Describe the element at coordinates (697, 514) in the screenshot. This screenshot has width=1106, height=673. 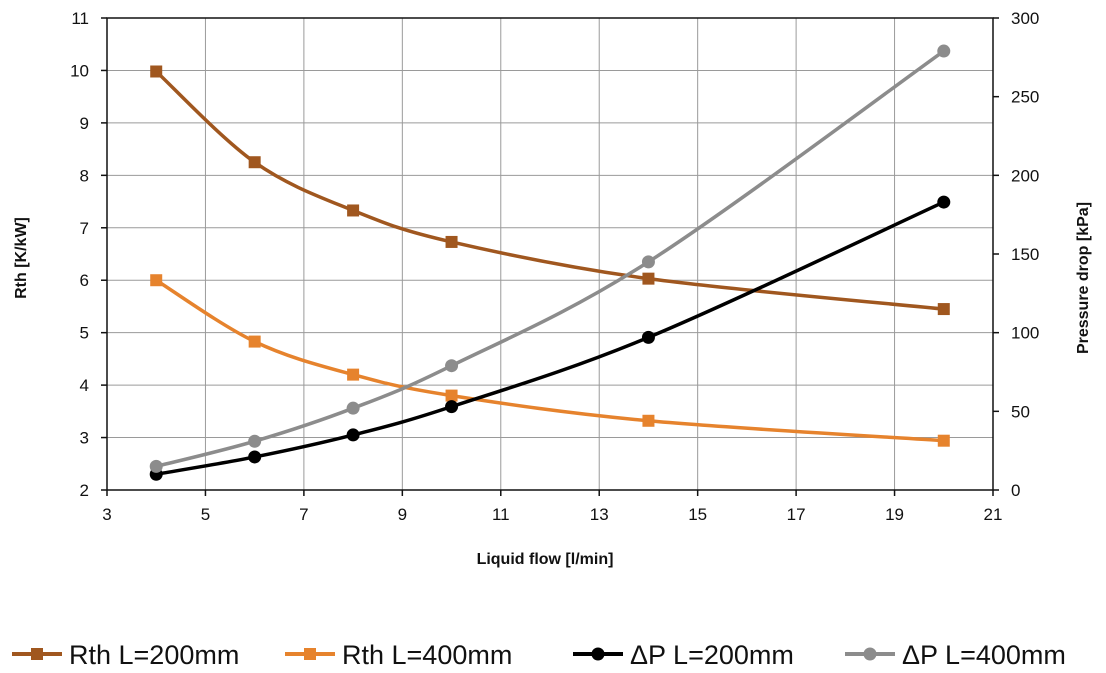
I see `x-tick-label: 15` at that location.